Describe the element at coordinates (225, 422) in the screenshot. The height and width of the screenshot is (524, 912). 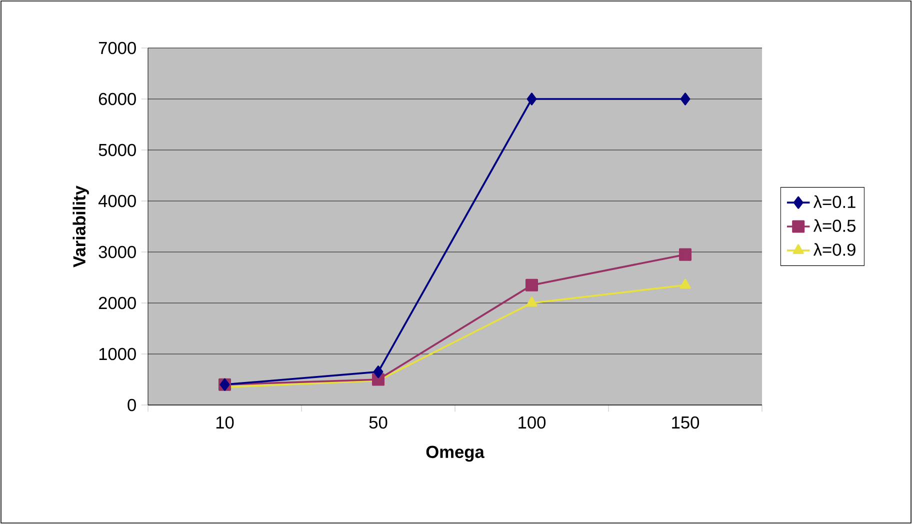
I see `x-tick-label: 10` at that location.